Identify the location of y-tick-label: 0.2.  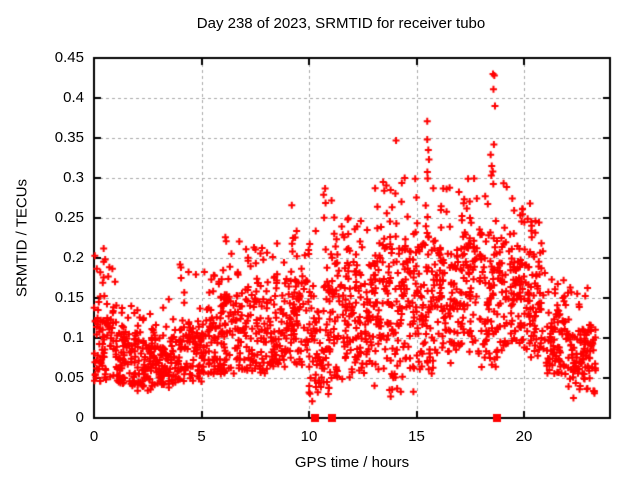
(73, 257).